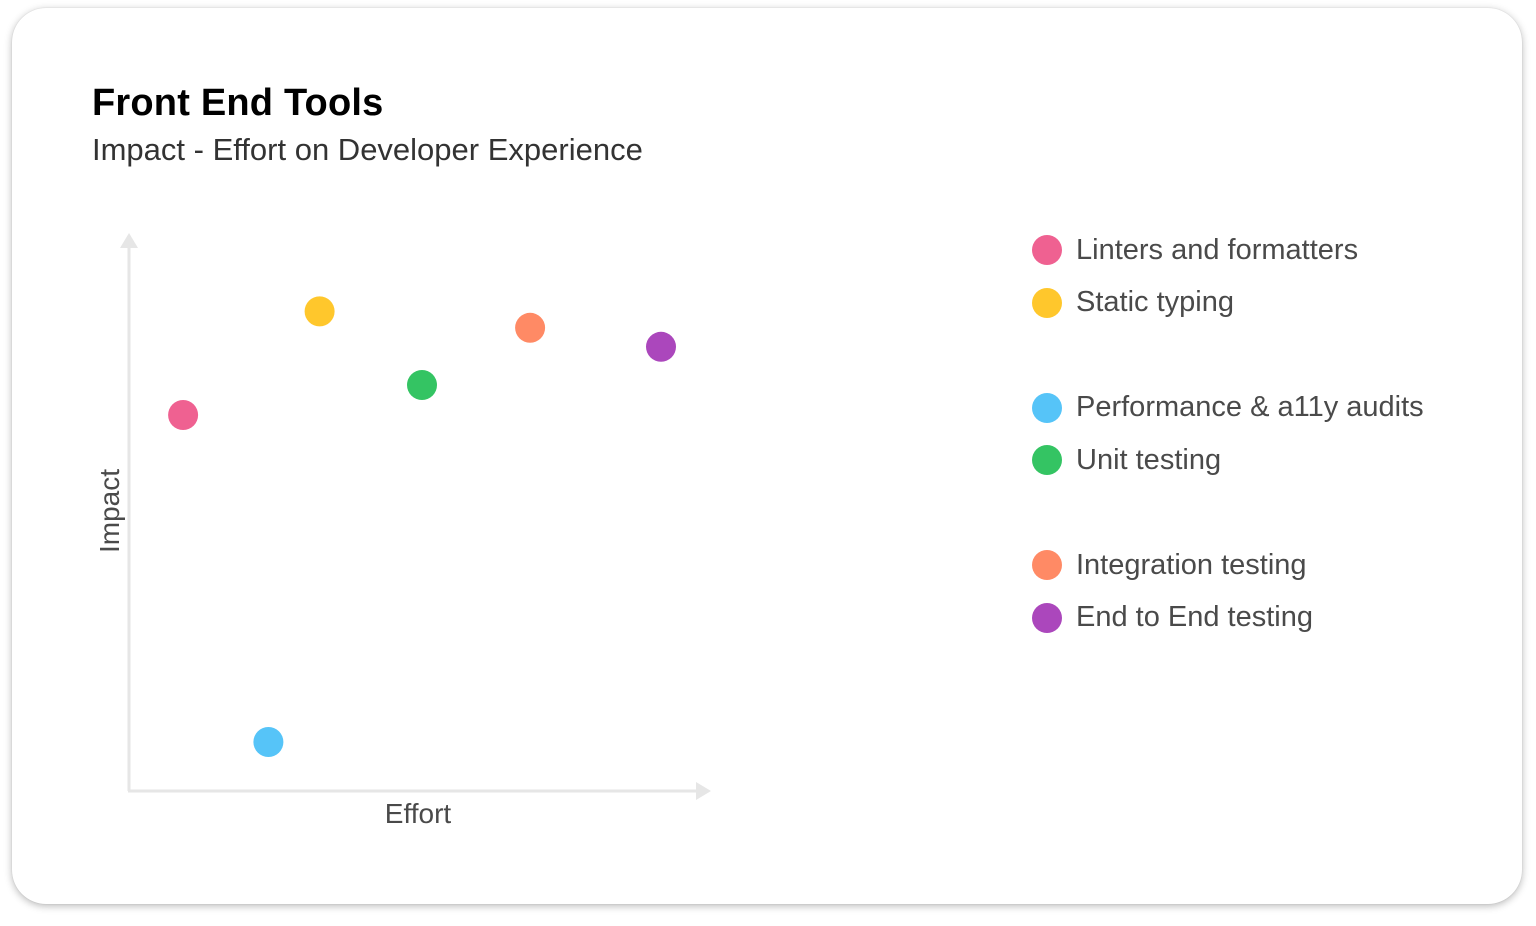 The image size is (1536, 926). Describe the element at coordinates (418, 813) in the screenshot. I see `x-axis-label: Effort` at that location.